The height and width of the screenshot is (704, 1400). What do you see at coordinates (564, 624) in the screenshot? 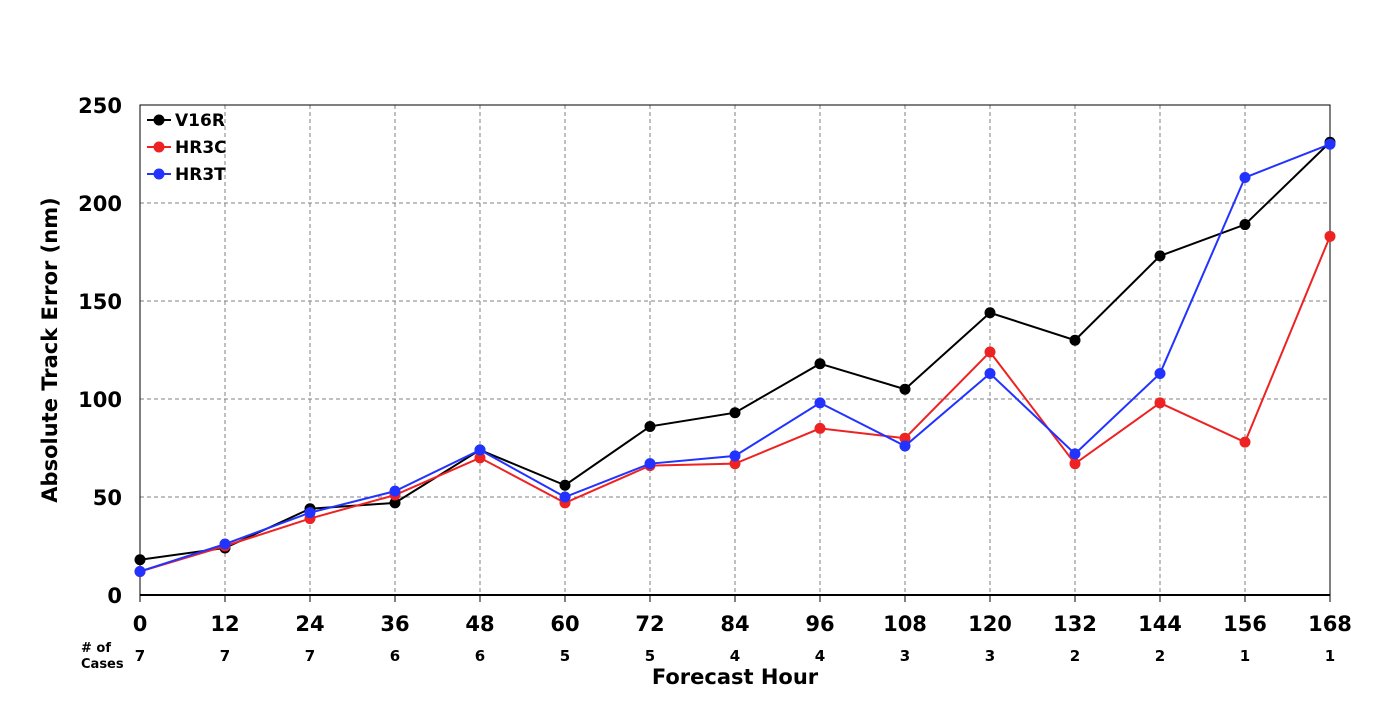
I see `x-tick-label: 60` at bounding box center [564, 624].